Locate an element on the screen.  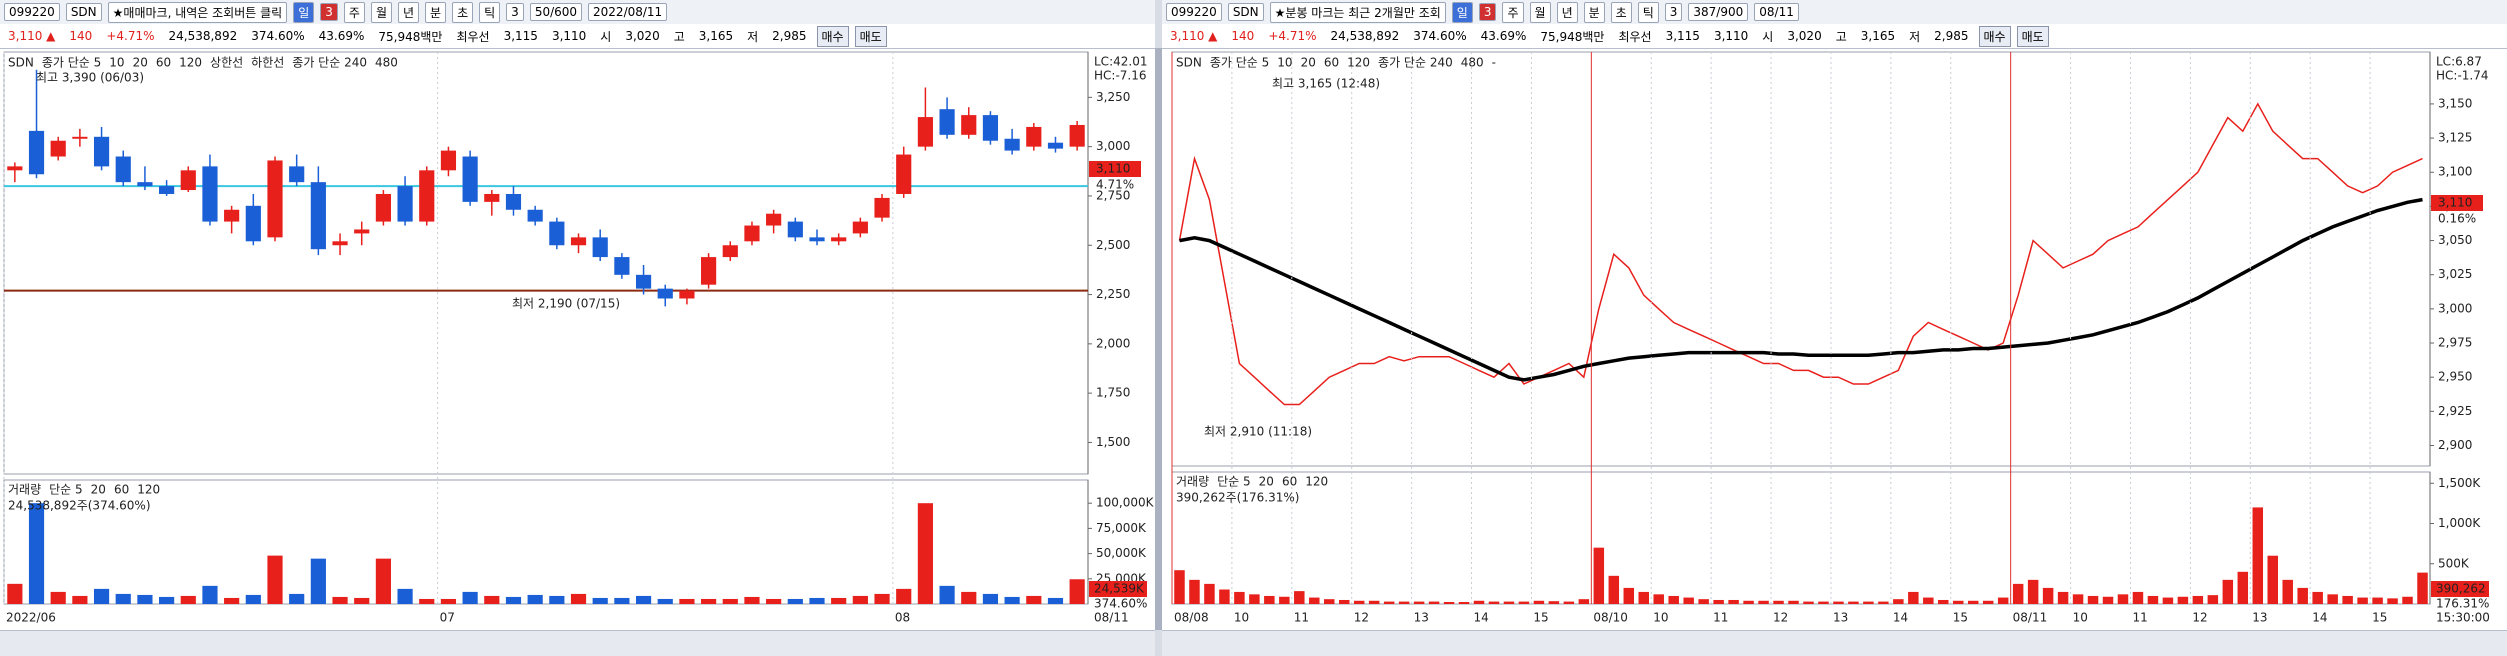
quote-item: 매수 is located at coordinates (1994, 36).